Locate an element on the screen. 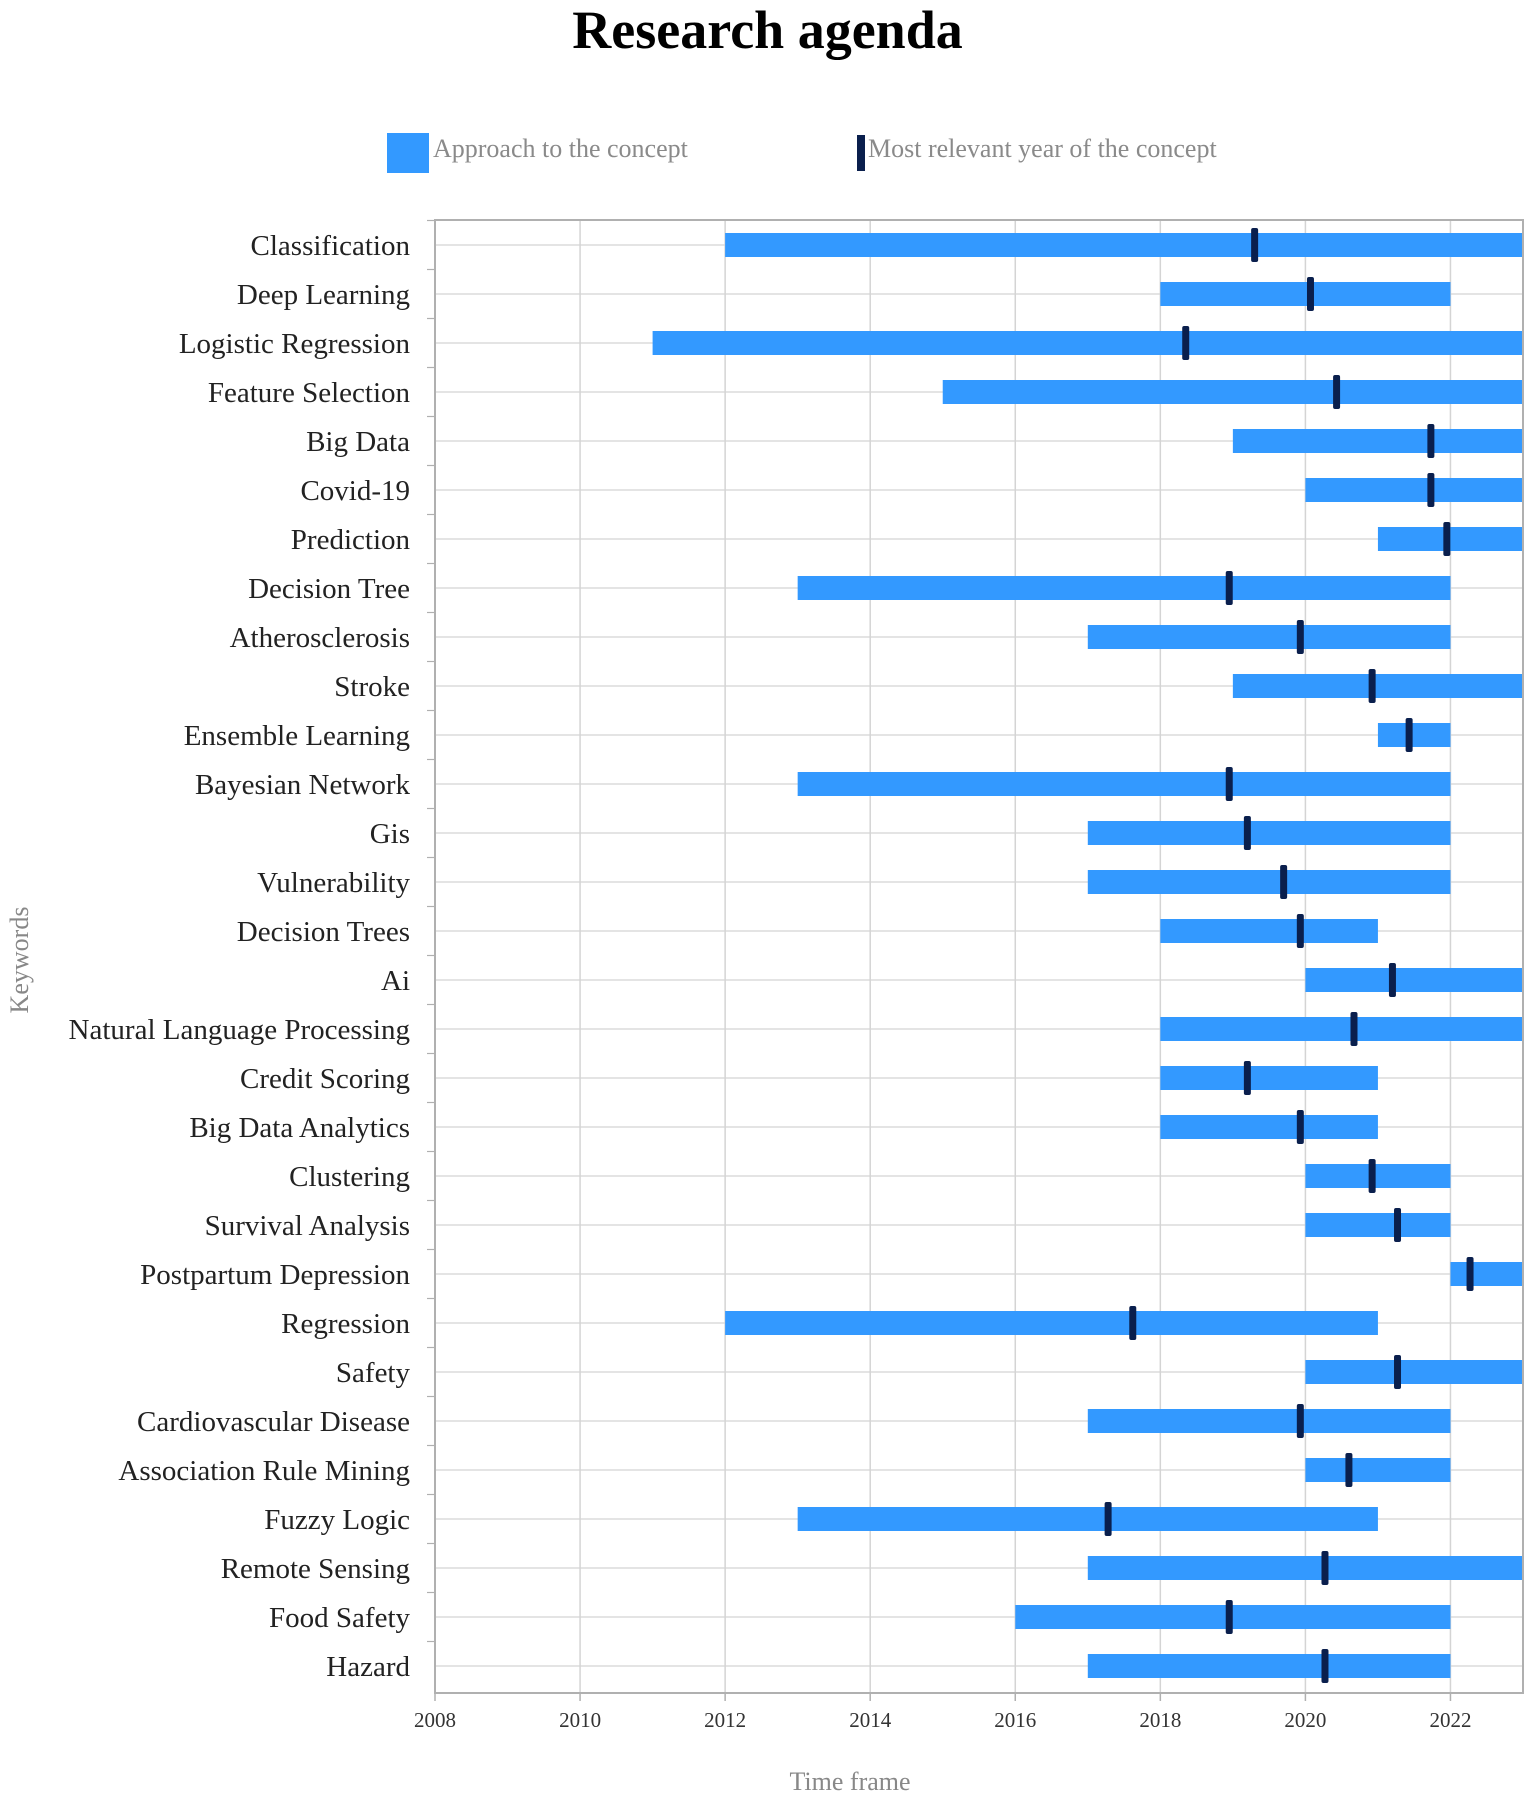 The width and height of the screenshot is (1535, 1802). x-tick-label-2014: 2014 is located at coordinates (870, 1720).